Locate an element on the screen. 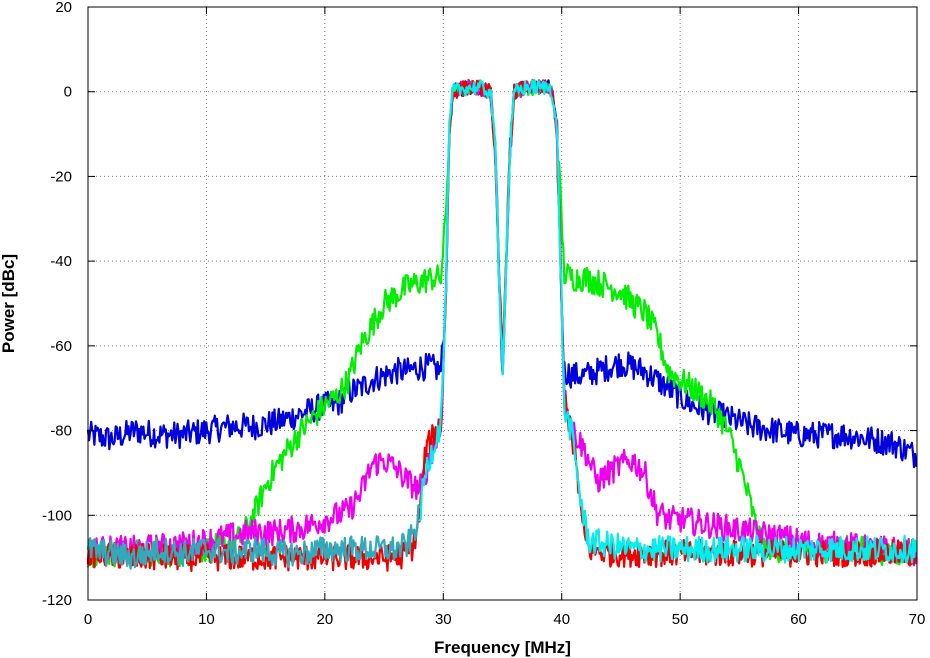  x-tick-label: 10 is located at coordinates (206, 619).